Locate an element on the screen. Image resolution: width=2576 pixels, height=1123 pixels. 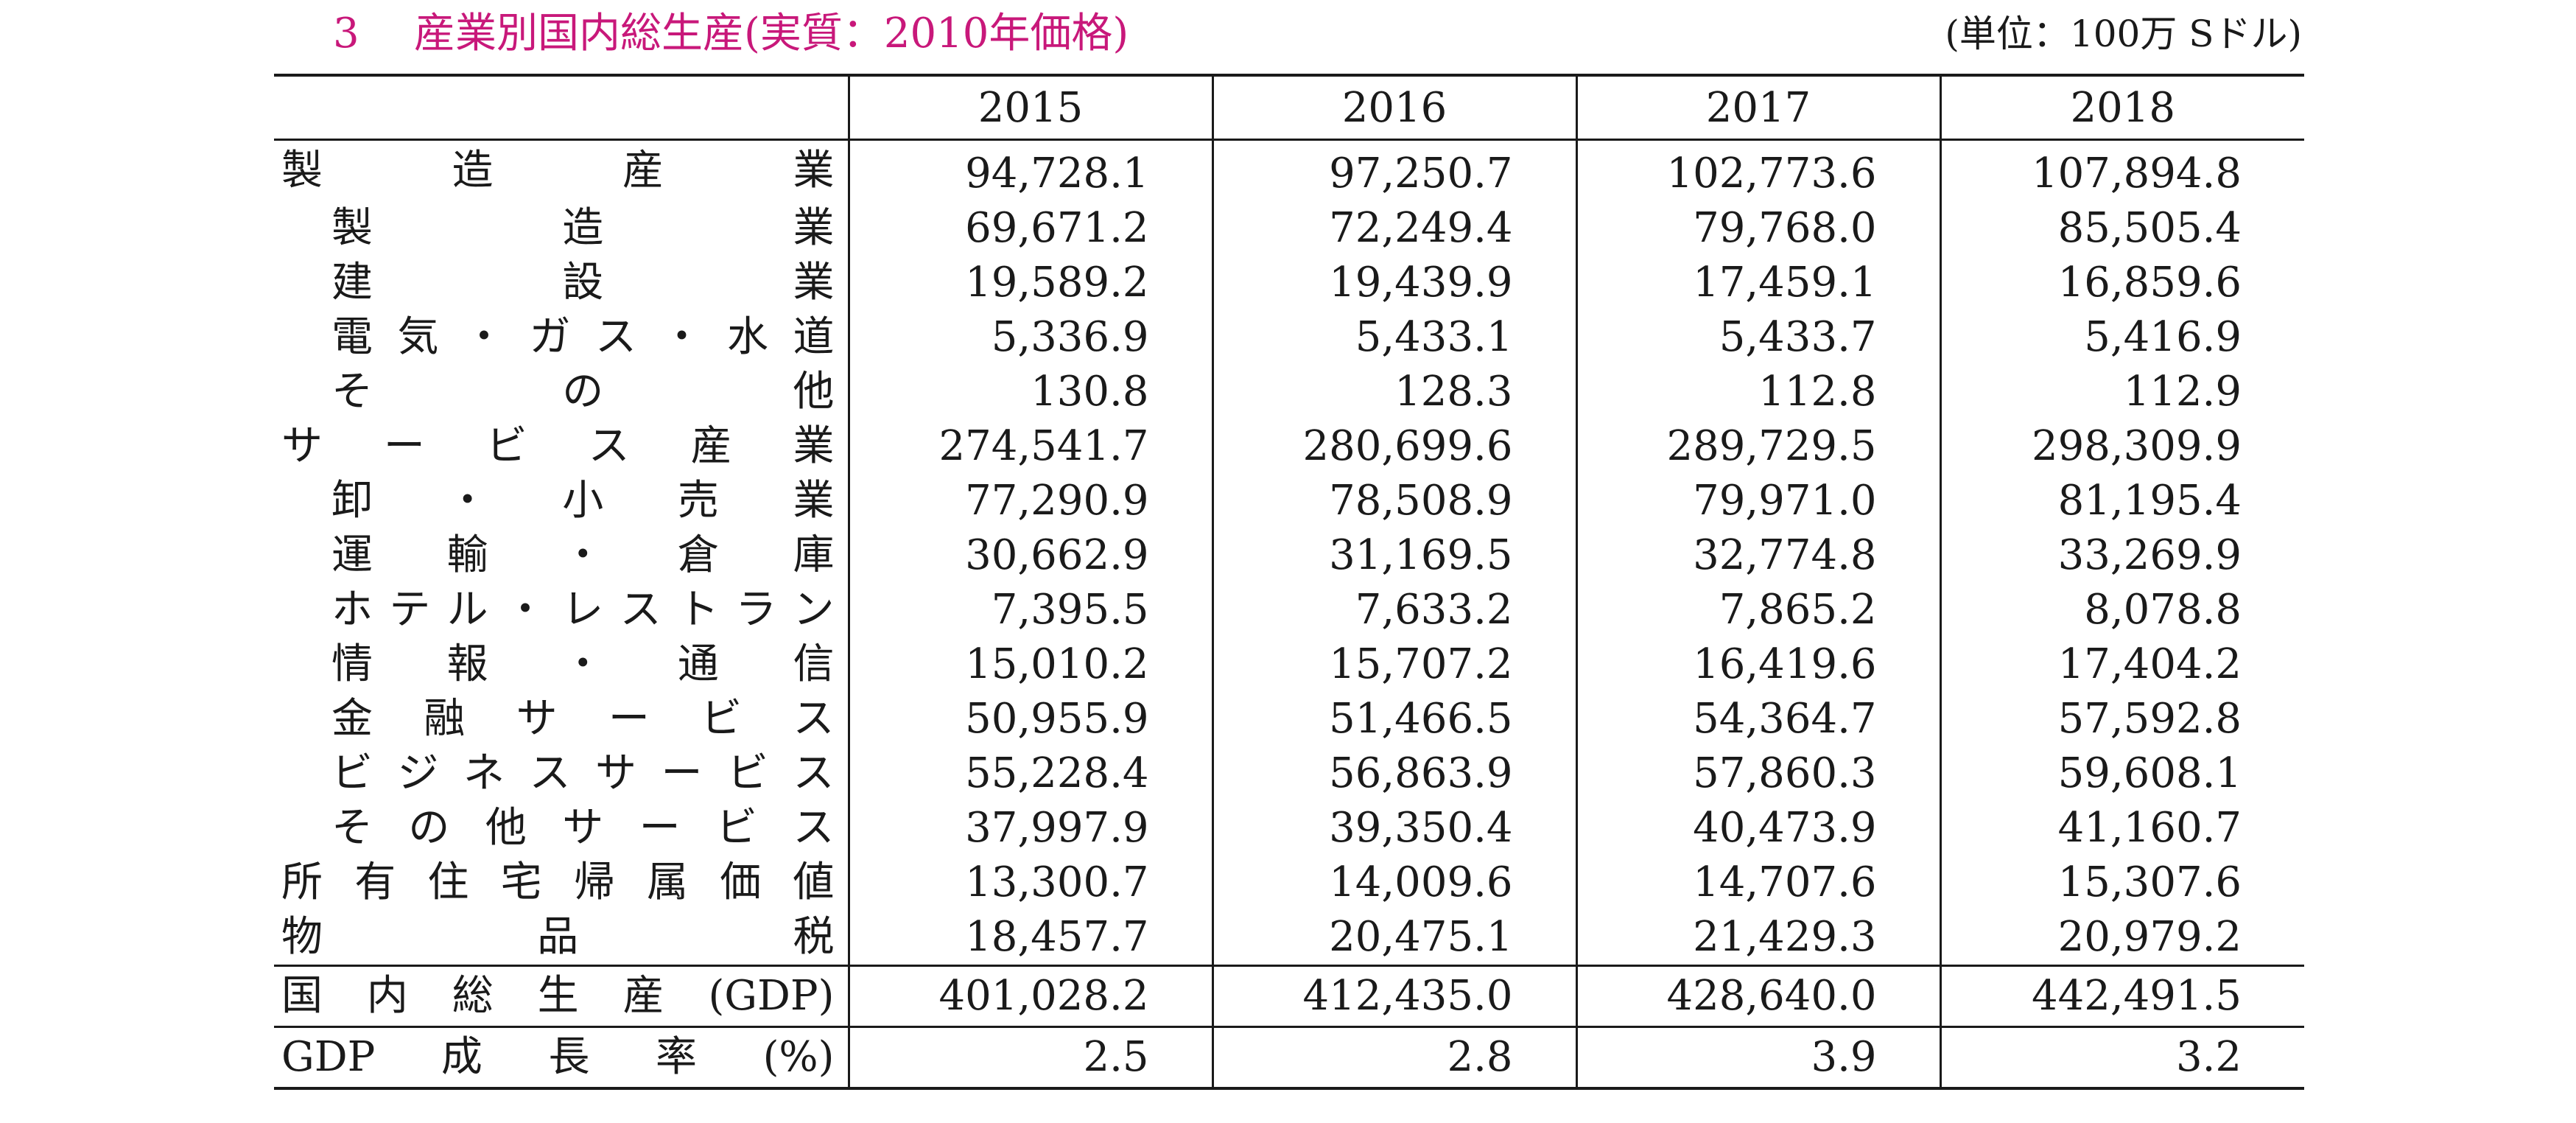
value-cell: 55,228.4 is located at coordinates (1029, 773).